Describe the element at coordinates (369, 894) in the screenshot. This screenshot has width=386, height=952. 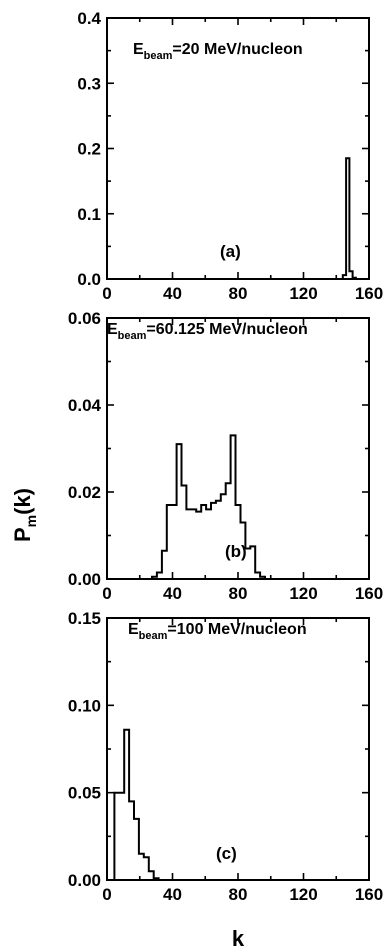
I see `panel-c-x-tick-label: 160` at that location.